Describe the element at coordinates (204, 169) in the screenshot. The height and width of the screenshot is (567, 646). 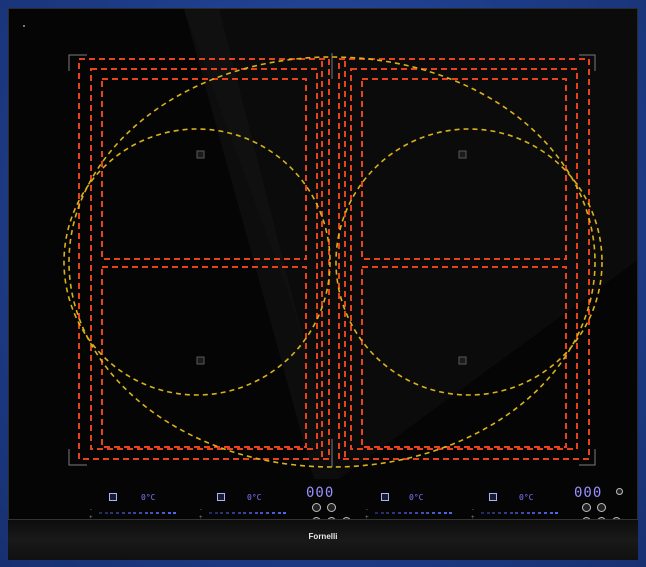
I see `zone-front-left` at that location.